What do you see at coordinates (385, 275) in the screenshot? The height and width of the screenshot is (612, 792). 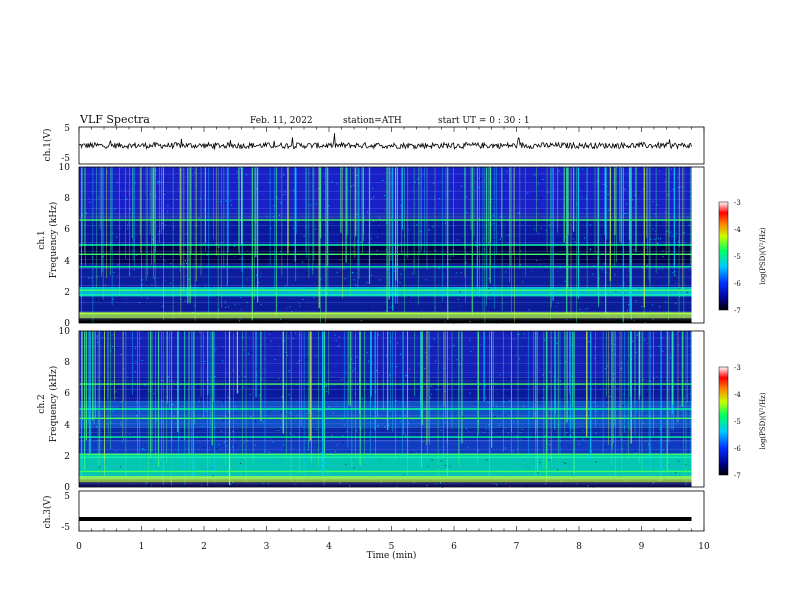 I see `spectrogram-band` at bounding box center [385, 275].